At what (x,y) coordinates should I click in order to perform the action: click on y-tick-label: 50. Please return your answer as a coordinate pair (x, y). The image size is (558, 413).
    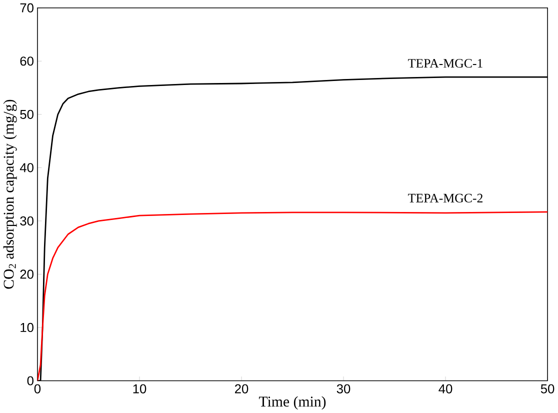
    Looking at the image, I should click on (27, 114).